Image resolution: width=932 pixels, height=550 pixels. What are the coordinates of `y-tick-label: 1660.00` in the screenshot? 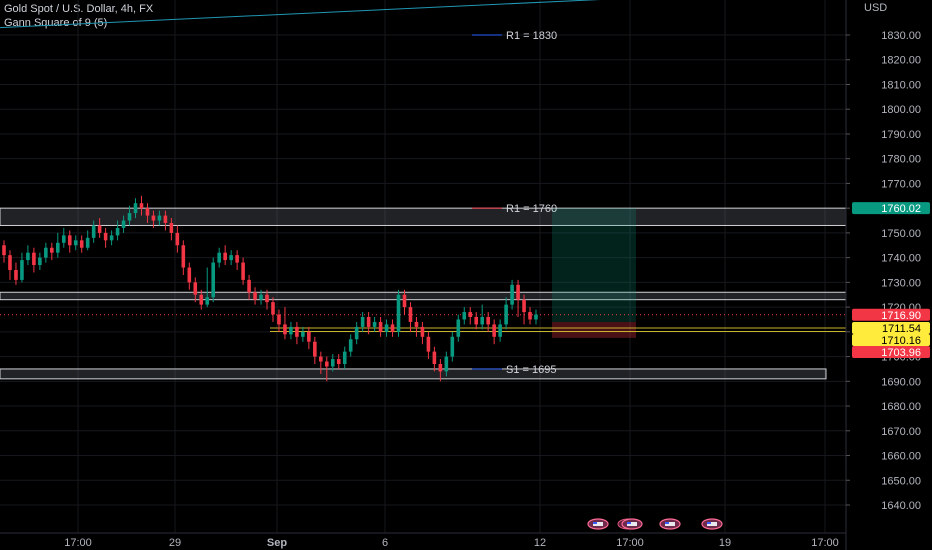 It's located at (901, 457).